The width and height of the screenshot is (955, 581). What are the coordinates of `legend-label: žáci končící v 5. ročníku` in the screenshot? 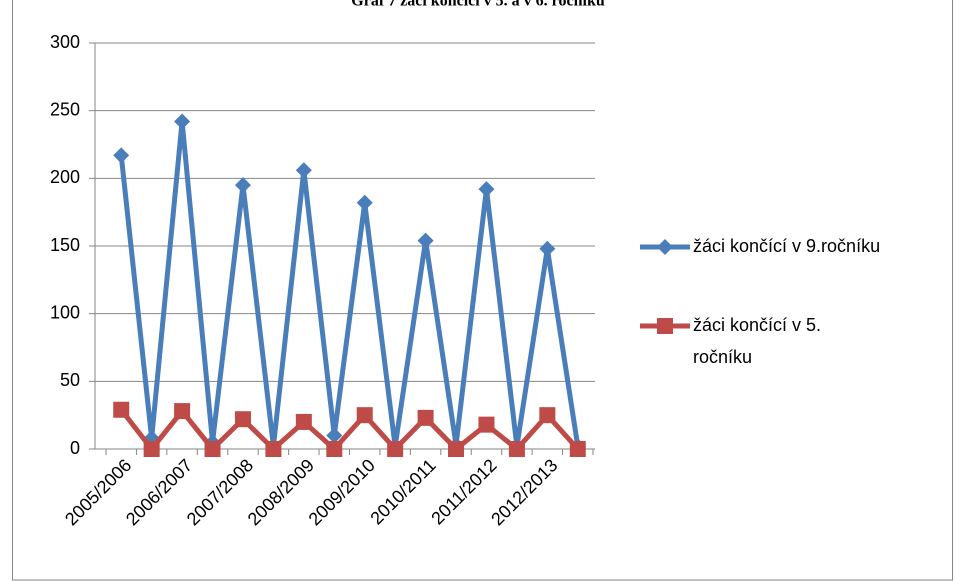 It's located at (757, 341).